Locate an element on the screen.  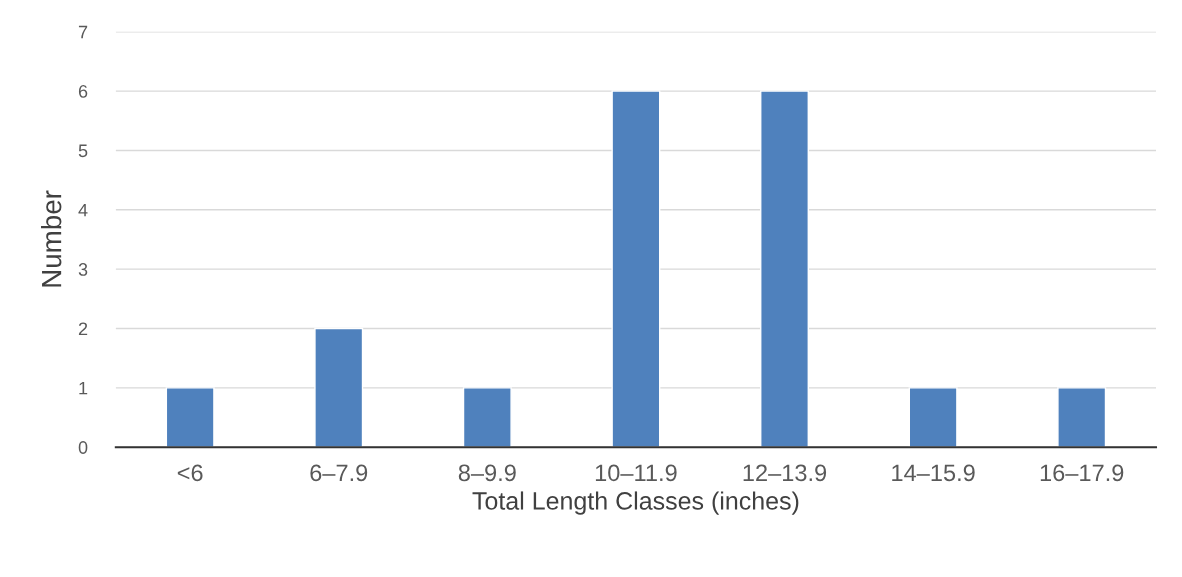
x-tick-label: <6 is located at coordinates (190, 473).